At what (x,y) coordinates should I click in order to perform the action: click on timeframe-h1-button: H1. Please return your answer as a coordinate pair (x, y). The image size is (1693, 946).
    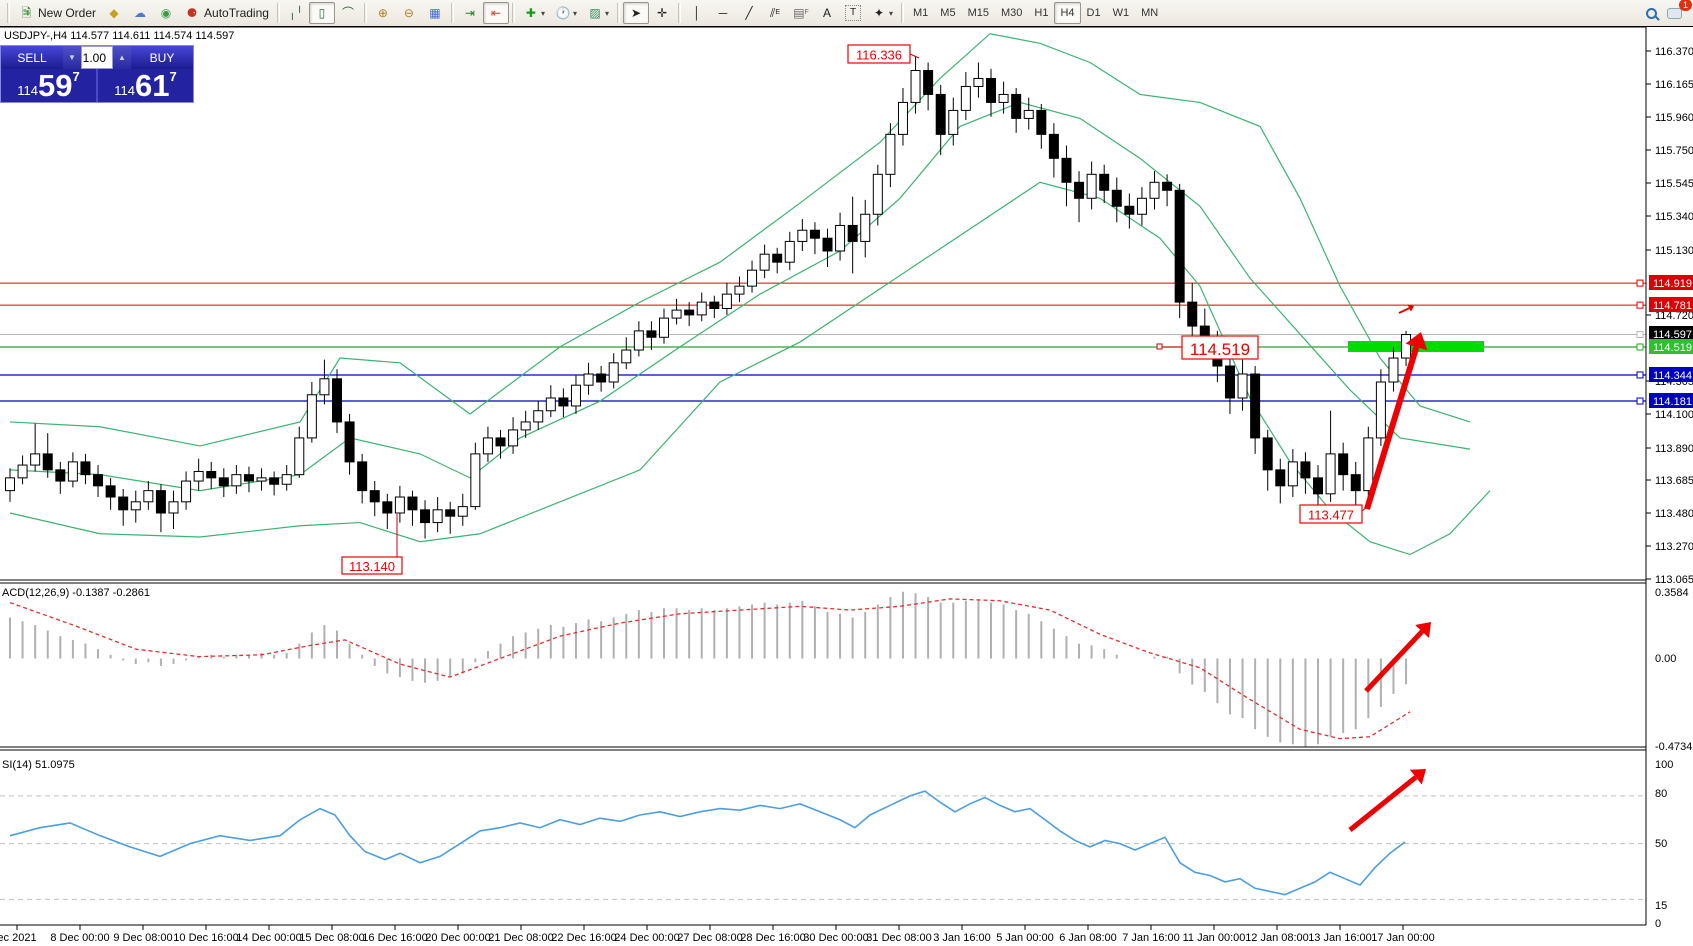
    Looking at the image, I should click on (1041, 13).